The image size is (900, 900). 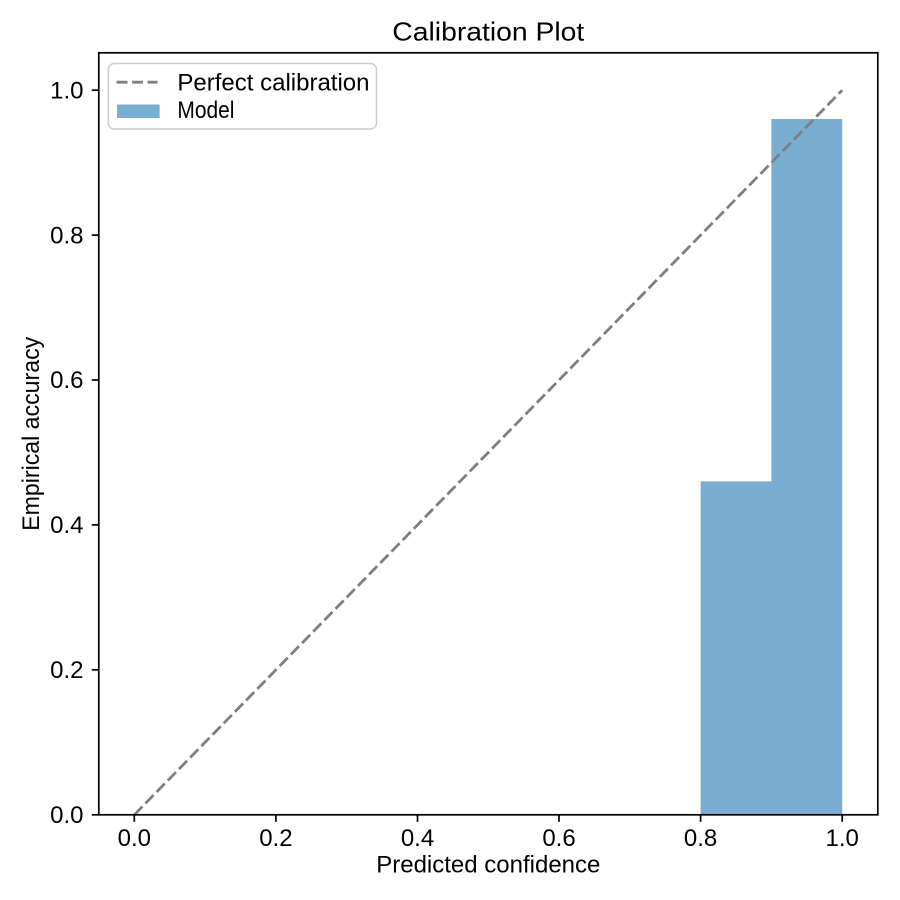 What do you see at coordinates (488, 32) in the screenshot?
I see `svg-text: Calibration Plot` at bounding box center [488, 32].